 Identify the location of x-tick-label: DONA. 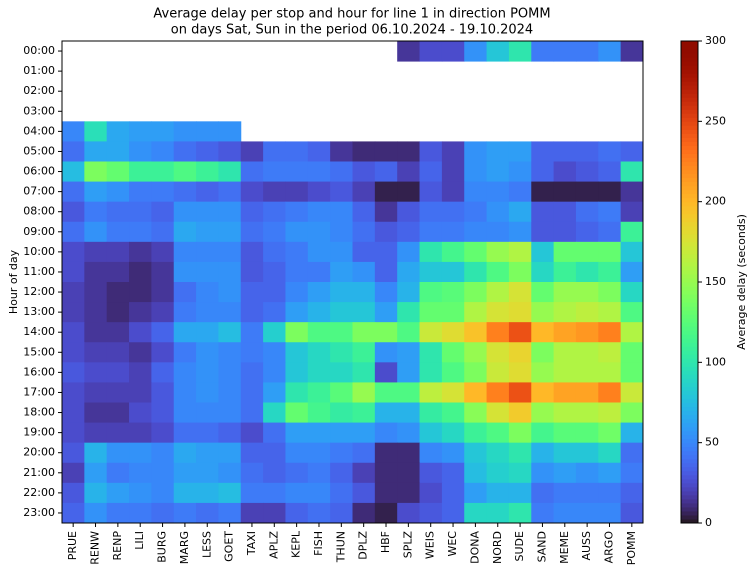
(474, 547).